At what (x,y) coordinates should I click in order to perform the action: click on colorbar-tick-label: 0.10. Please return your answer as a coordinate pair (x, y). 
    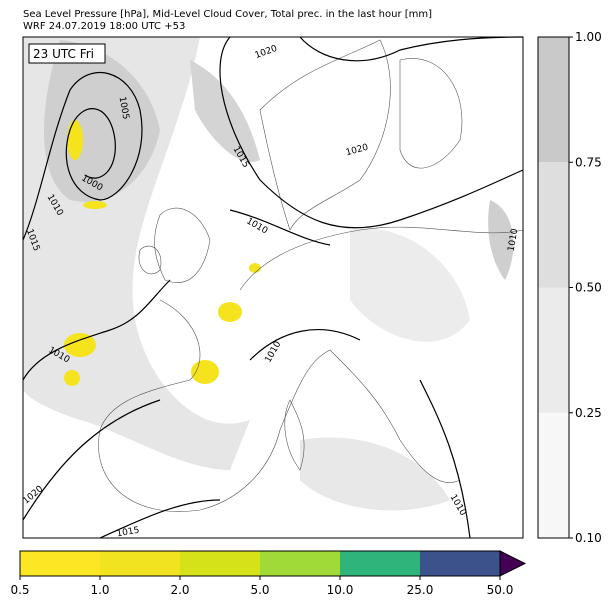
    Looking at the image, I should click on (588, 538).